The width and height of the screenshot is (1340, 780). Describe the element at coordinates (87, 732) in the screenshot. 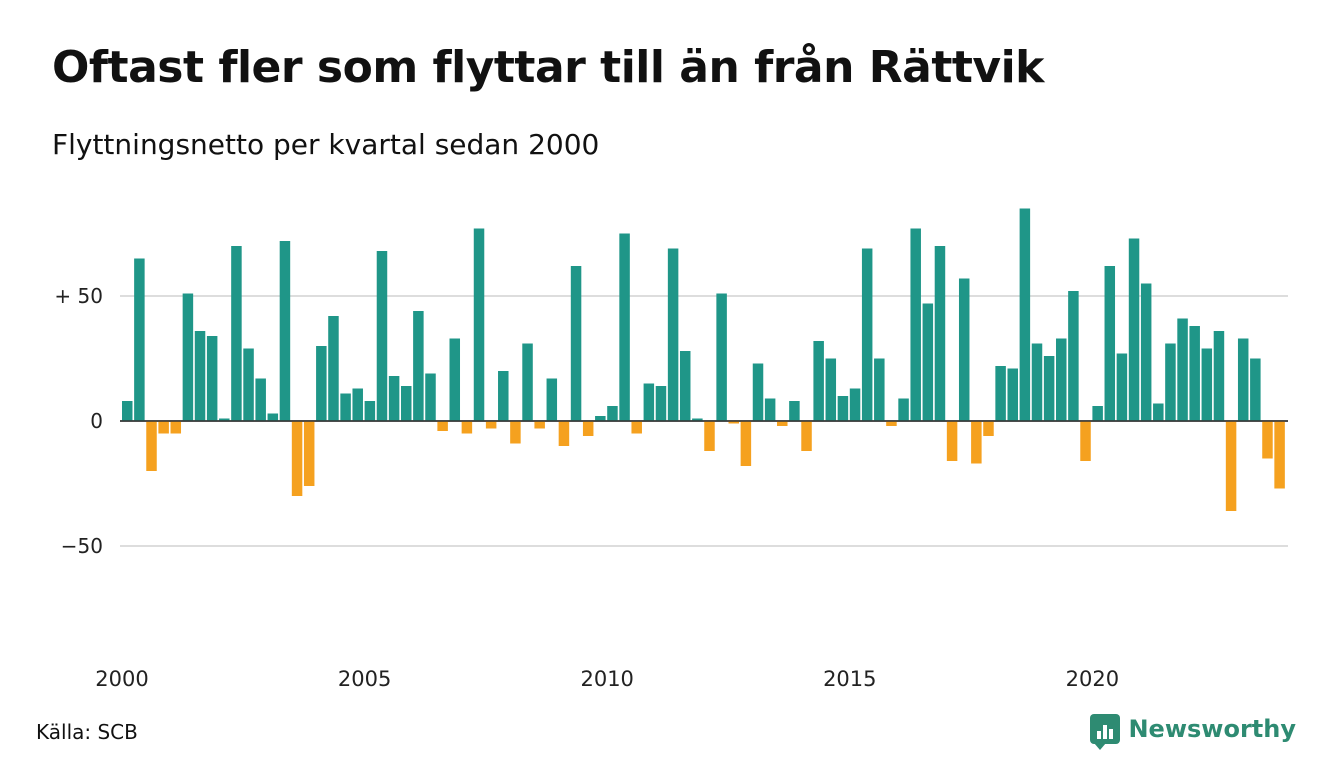

I see `source-label: Källa: SCB` at that location.